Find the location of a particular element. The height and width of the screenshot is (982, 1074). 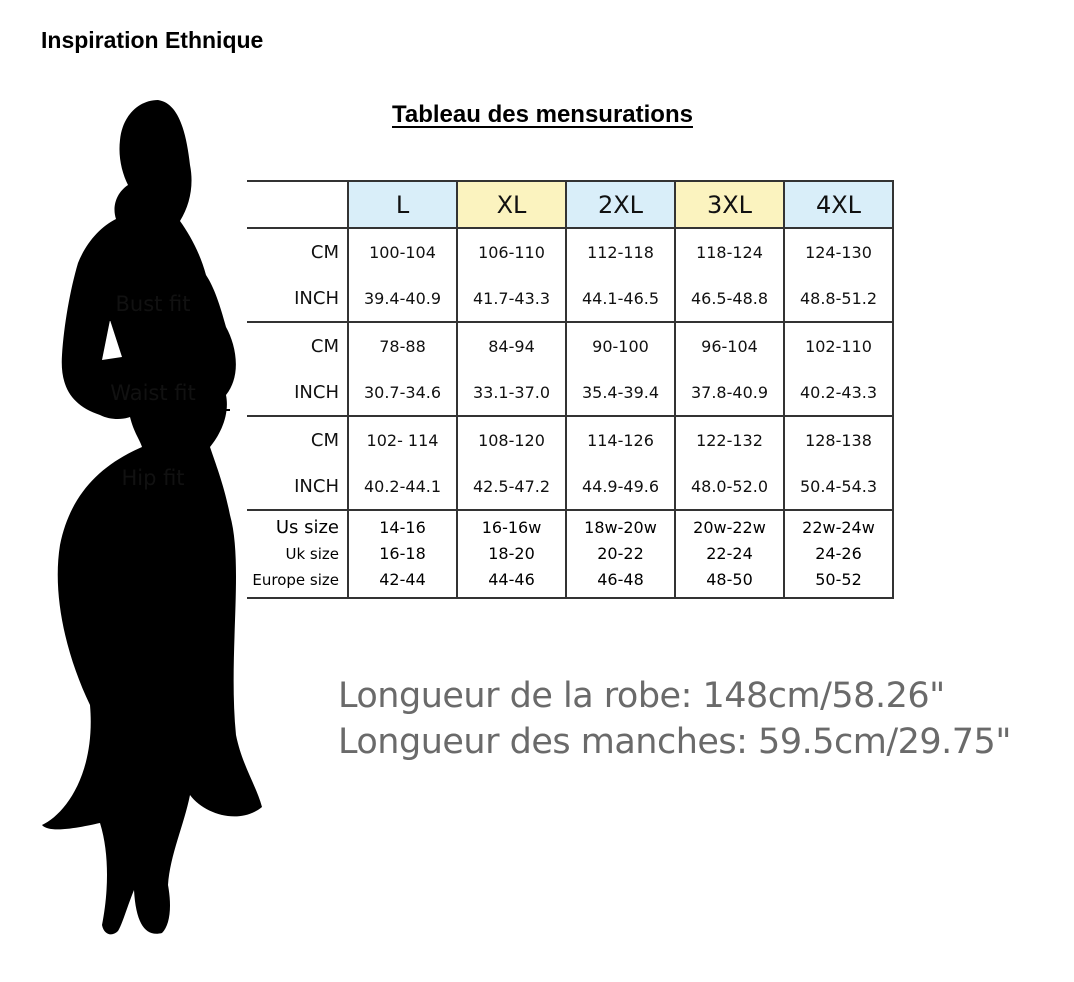

size-conversion-cell: 16-16w 18-20 44-46 is located at coordinates (511, 554).